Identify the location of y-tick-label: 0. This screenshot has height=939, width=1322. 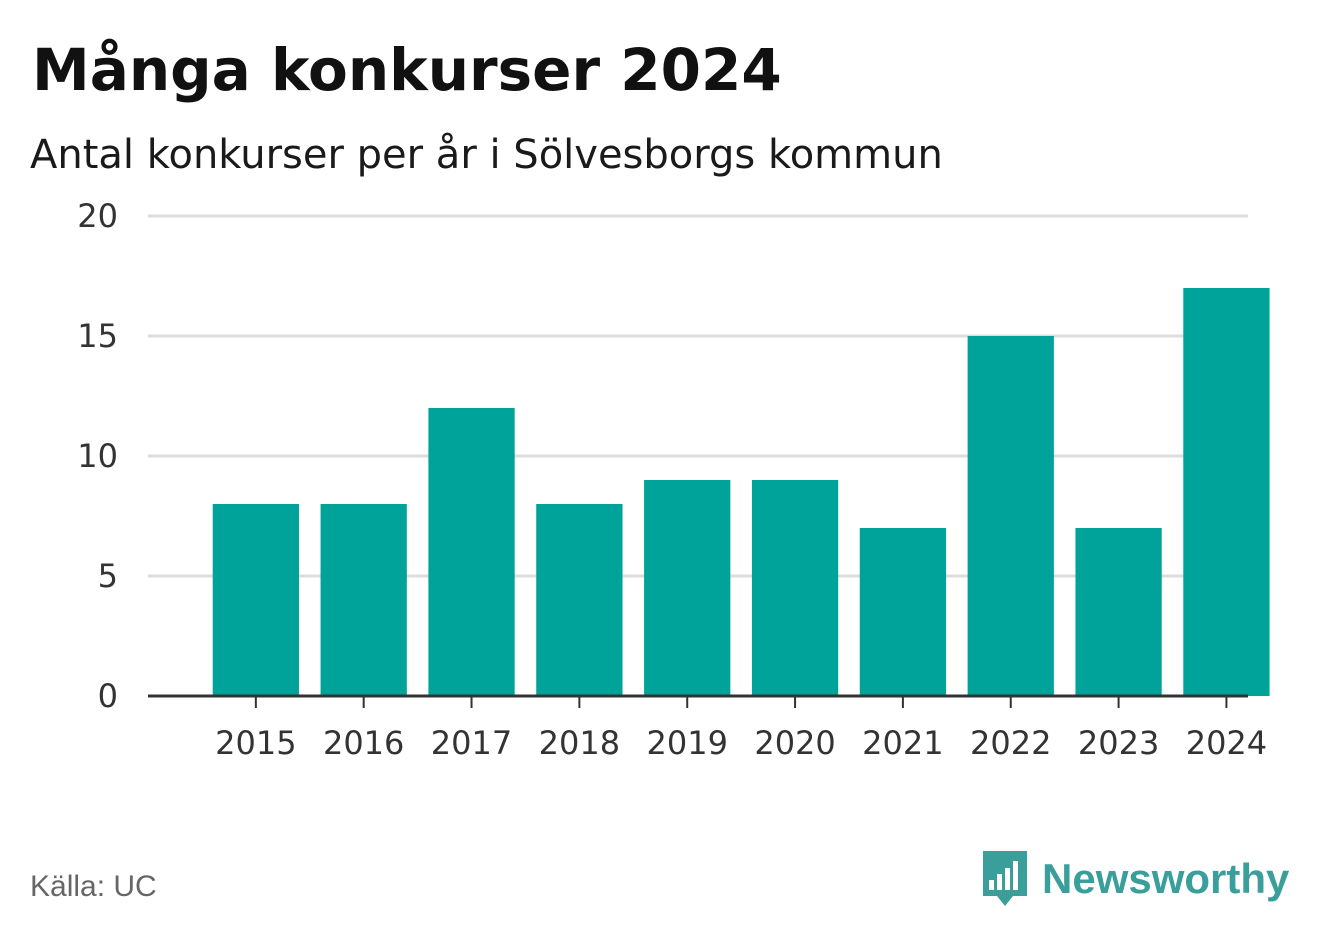
(108, 696).